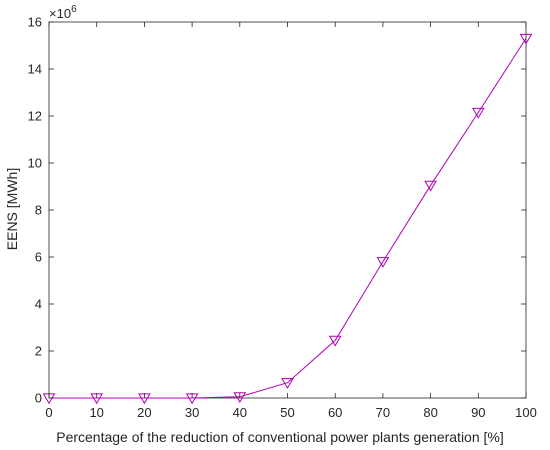  Describe the element at coordinates (35, 22) in the screenshot. I see `y-tick-label: 16` at that location.